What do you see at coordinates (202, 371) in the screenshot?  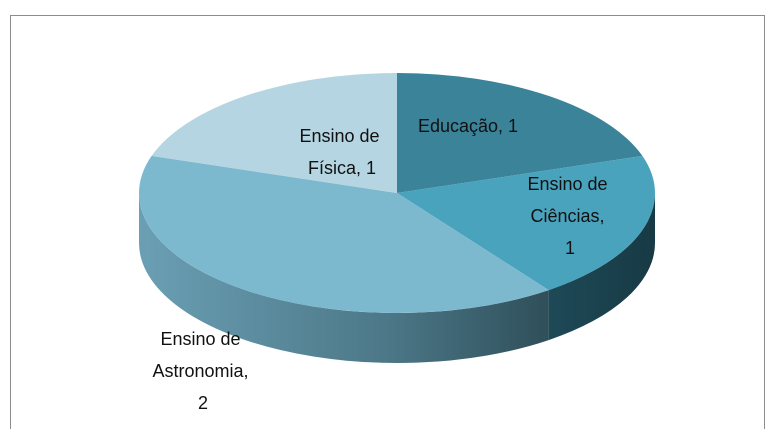 I see `data-label: Ensino de Astronomia, 2` at bounding box center [202, 371].